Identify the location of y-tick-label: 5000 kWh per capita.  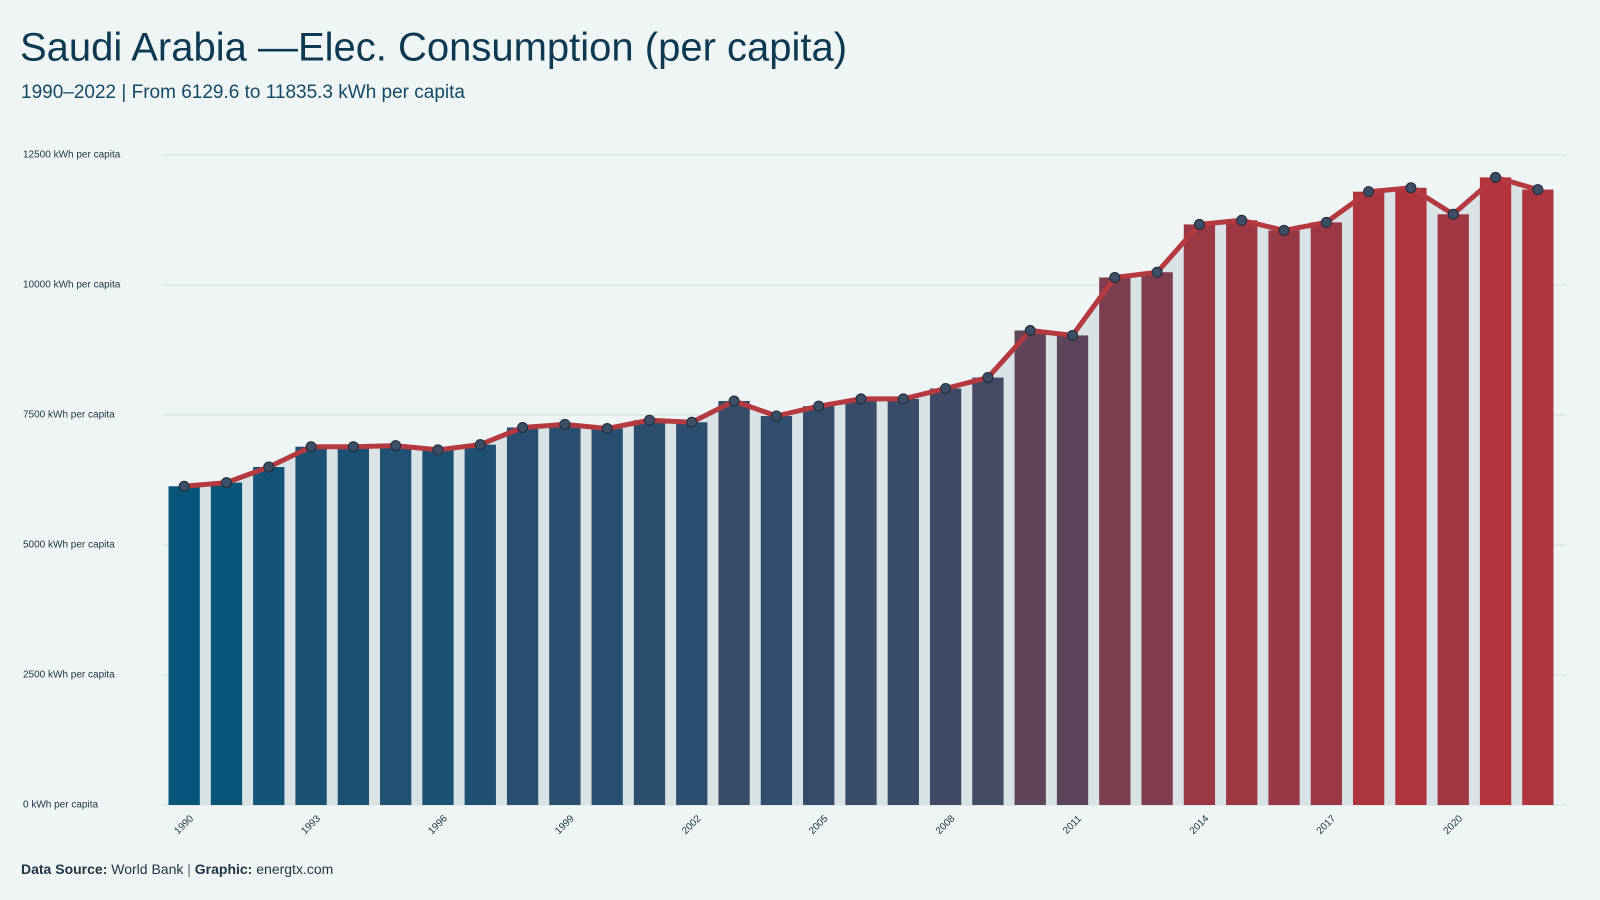
(69, 545).